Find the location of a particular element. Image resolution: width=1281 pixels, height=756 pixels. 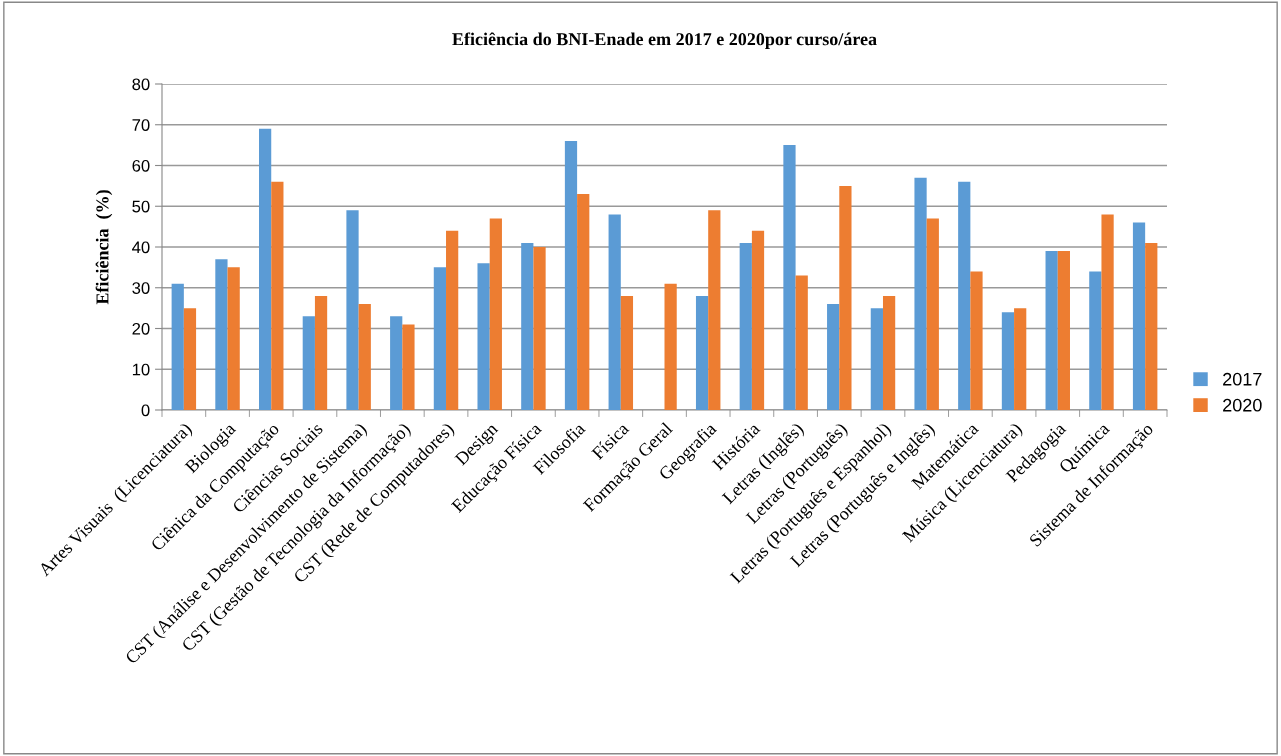

chart-title: Eficiência do BNI-Enade em 2017 e 2020por curso/área is located at coordinates (664, 40).